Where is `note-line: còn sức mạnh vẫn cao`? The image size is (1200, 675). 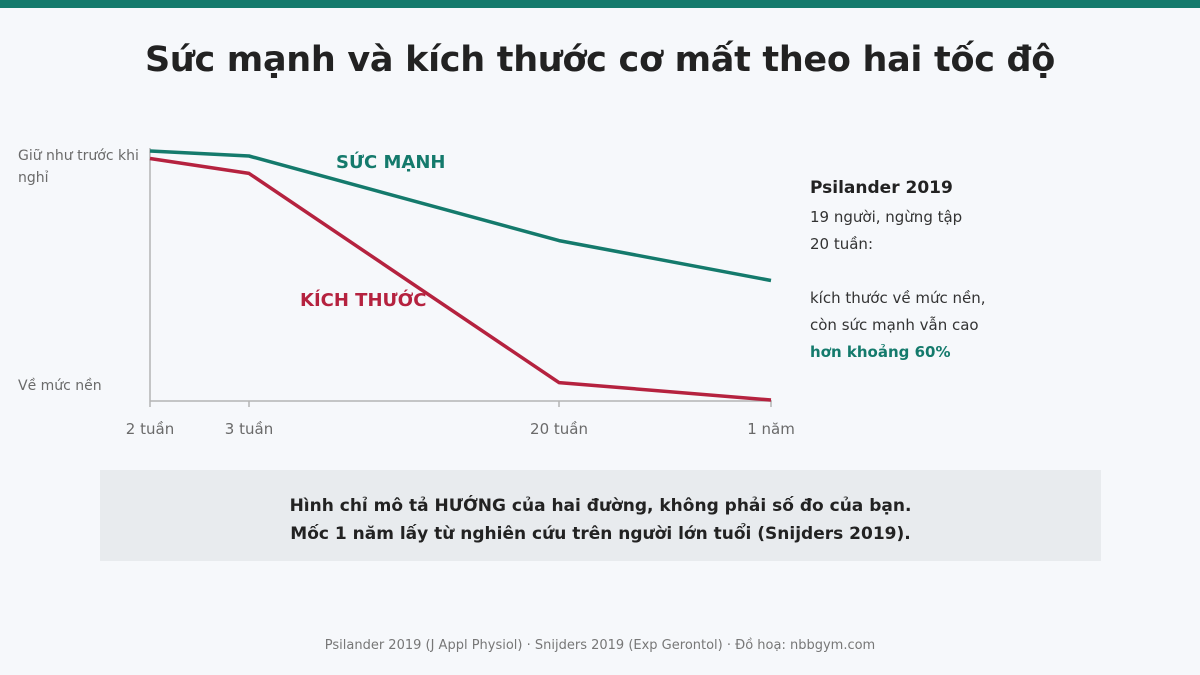
note-line: còn sức mạnh vẫn cao is located at coordinates (894, 325).